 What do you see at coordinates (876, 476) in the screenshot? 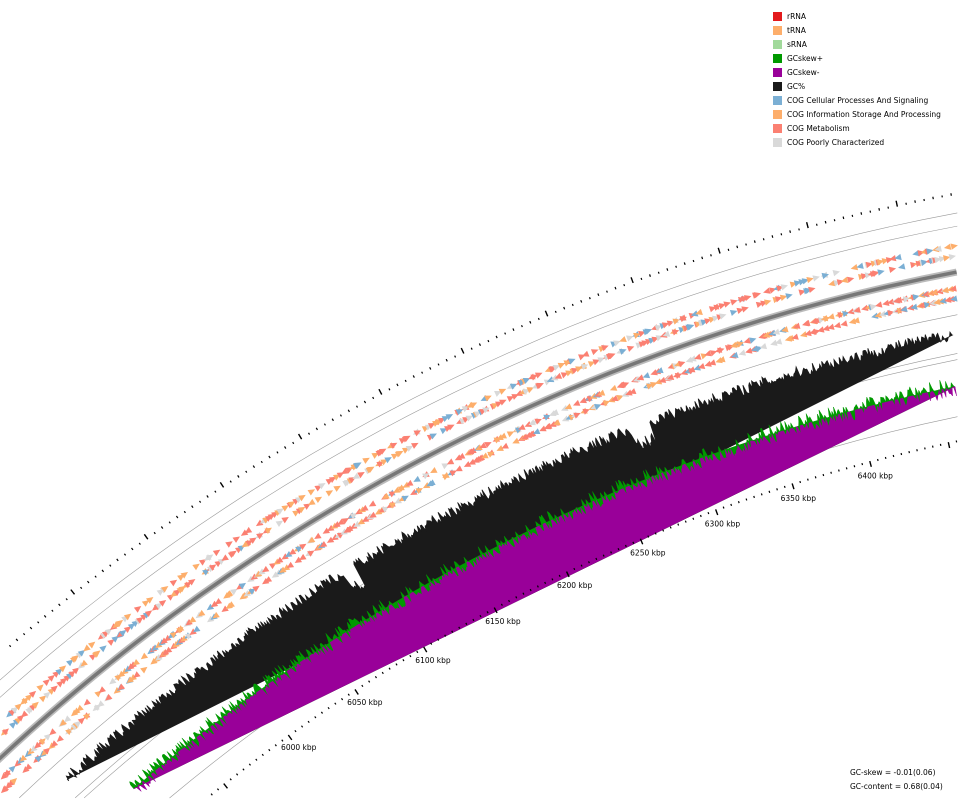
I see `scale-label: 6400 kbp` at bounding box center [876, 476].